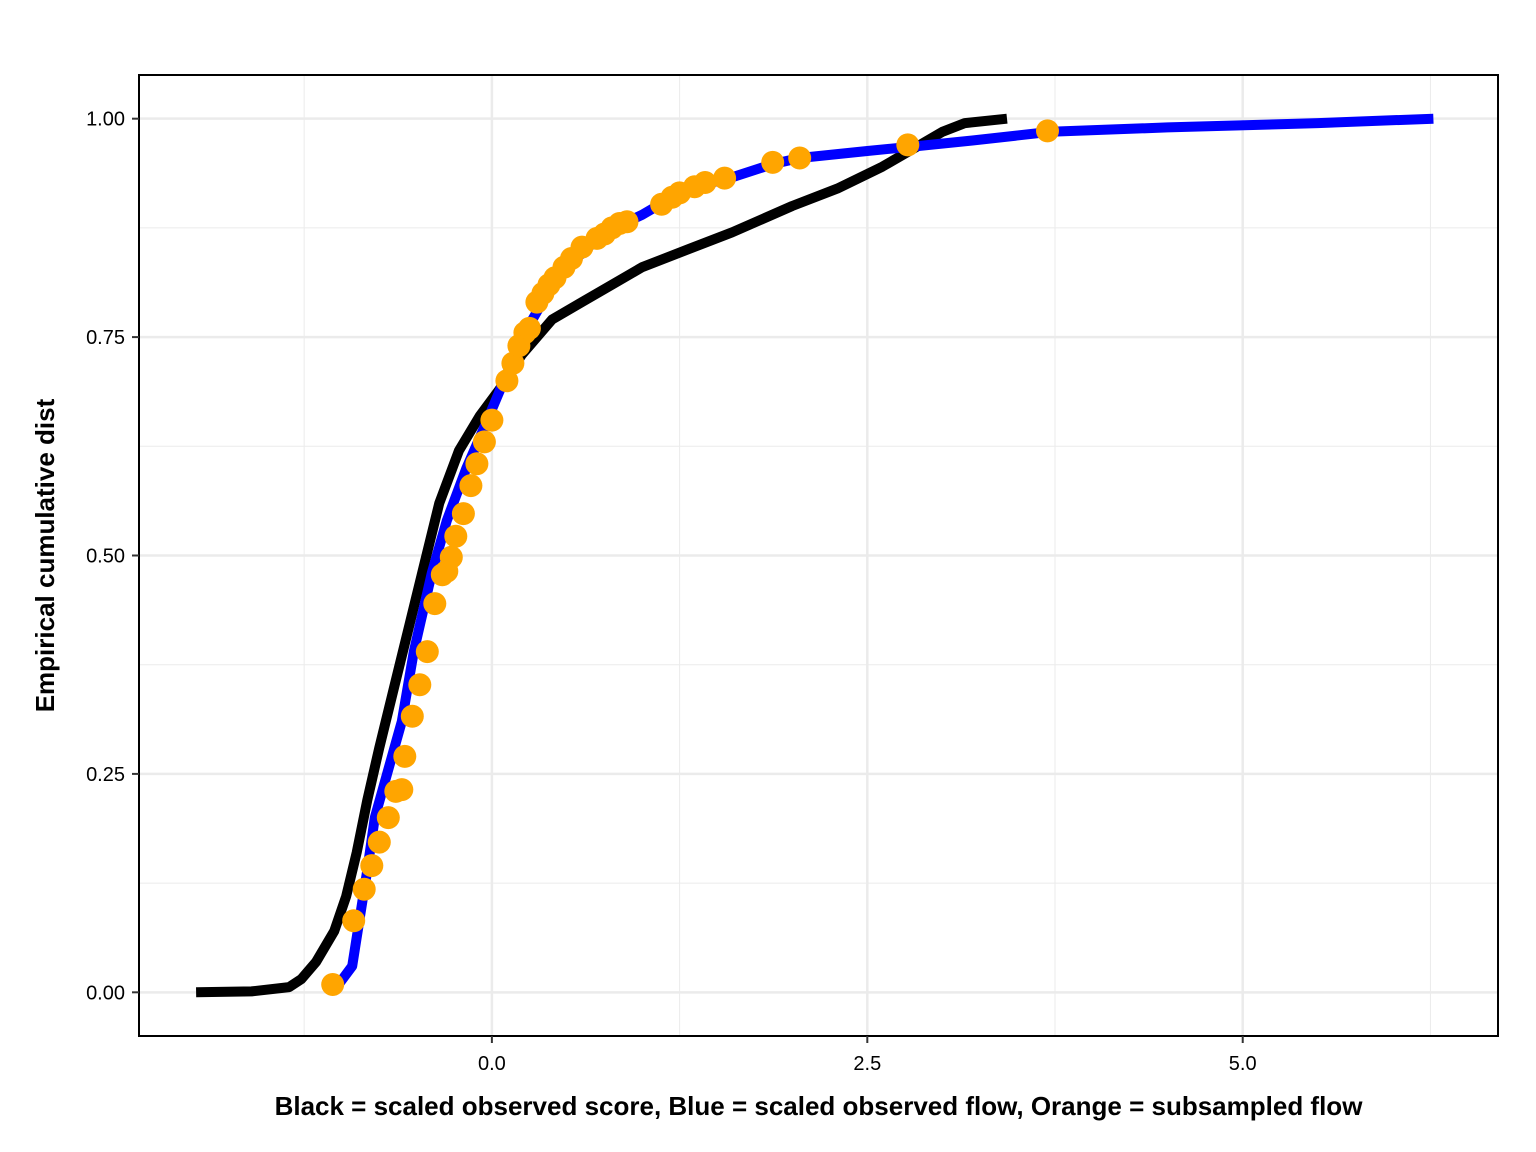 The height and width of the screenshot is (1152, 1536). What do you see at coordinates (105, 775) in the screenshot?
I see `y-tick-label: 0.25` at bounding box center [105, 775].